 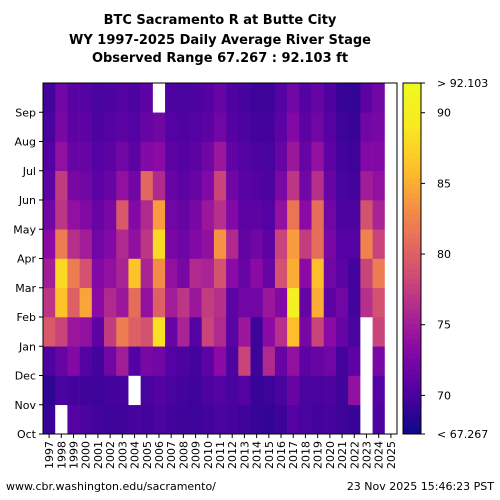 What do you see at coordinates (220, 58) in the screenshot?
I see `title-line-3: Observed Range 67.267 : 92.103 ft` at bounding box center [220, 58].